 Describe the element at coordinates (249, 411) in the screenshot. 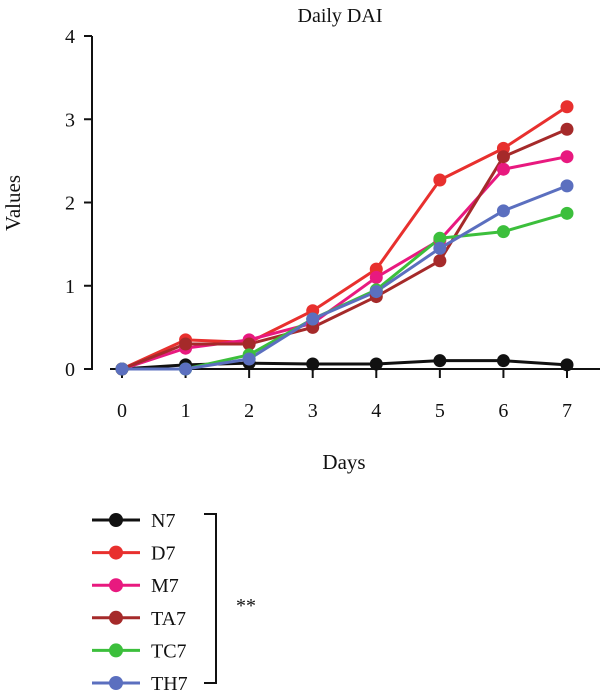

I see `x-tick-label: 2` at that location.